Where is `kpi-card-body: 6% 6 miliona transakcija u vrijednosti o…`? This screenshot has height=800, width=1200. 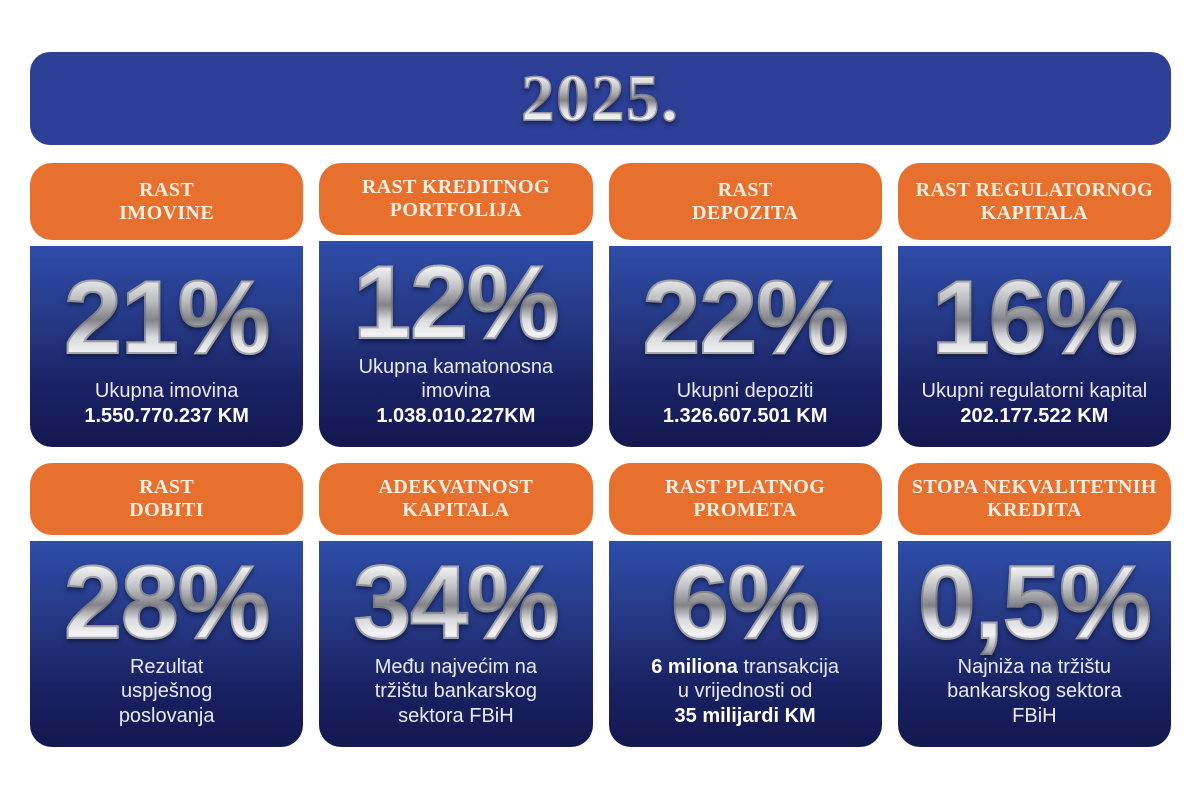 kpi-card-body: 6% 6 miliona transakcija u vrijednosti o… is located at coordinates (745, 643).